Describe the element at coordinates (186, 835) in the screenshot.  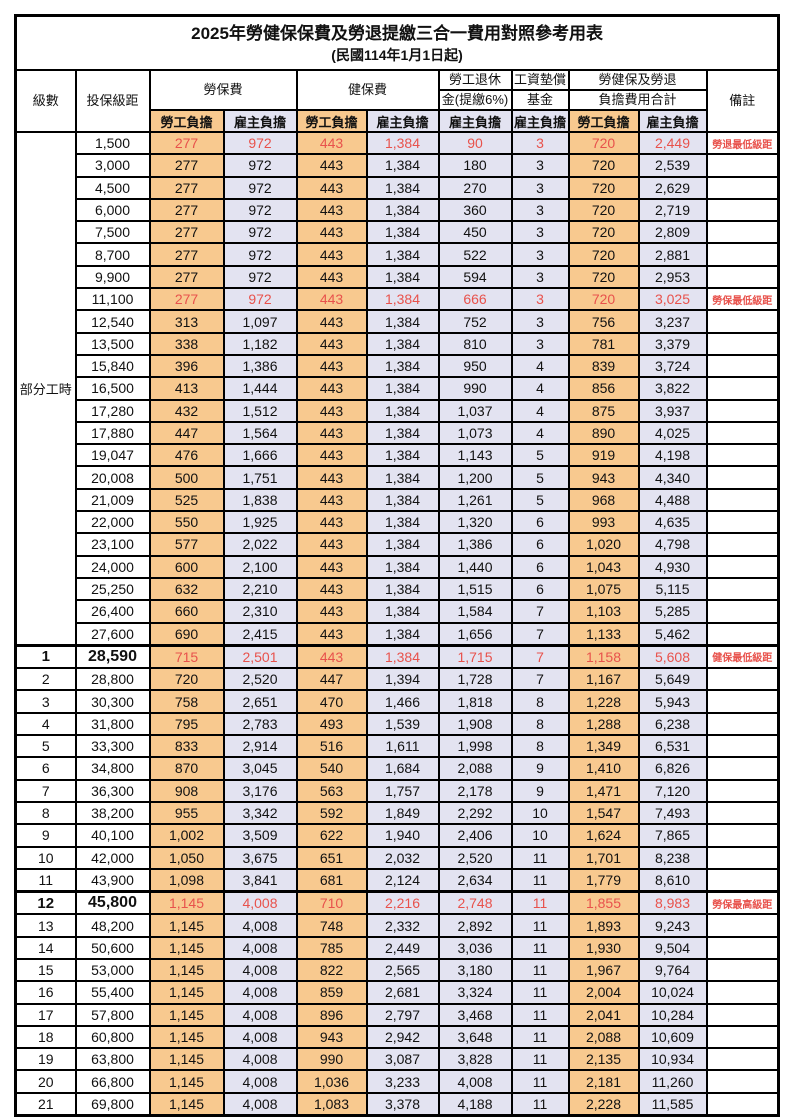
I see `data-cell: 1,002` at that location.